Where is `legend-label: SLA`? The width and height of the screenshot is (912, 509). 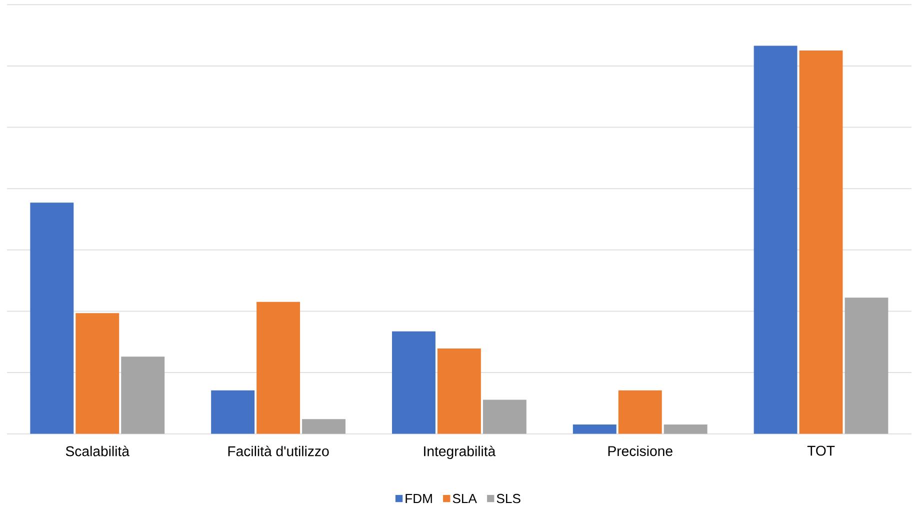
legend-label: SLA is located at coordinates (464, 499).